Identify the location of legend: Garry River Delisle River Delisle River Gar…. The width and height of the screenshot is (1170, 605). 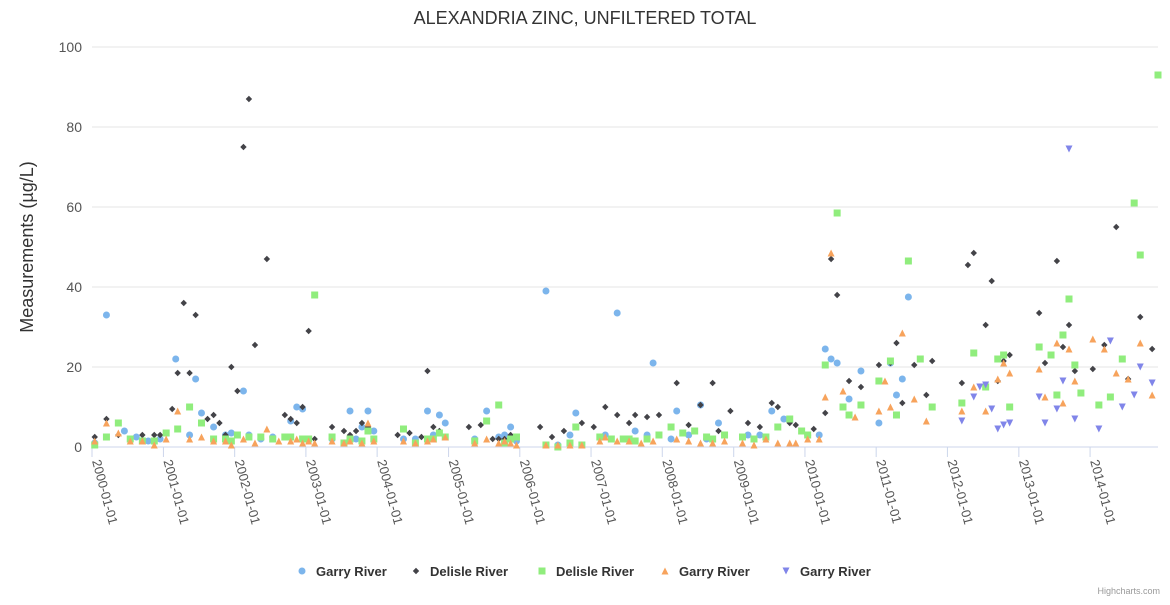
(584, 571).